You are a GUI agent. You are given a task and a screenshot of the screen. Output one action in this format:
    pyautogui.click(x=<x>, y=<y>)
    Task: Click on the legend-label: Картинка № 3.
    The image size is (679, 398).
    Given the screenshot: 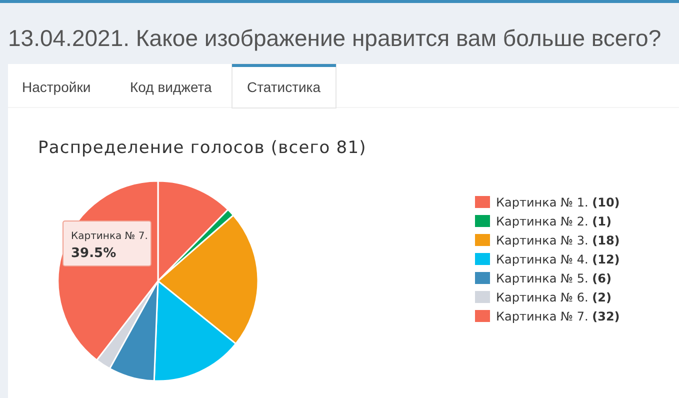 What is the action you would take?
    pyautogui.click(x=542, y=241)
    